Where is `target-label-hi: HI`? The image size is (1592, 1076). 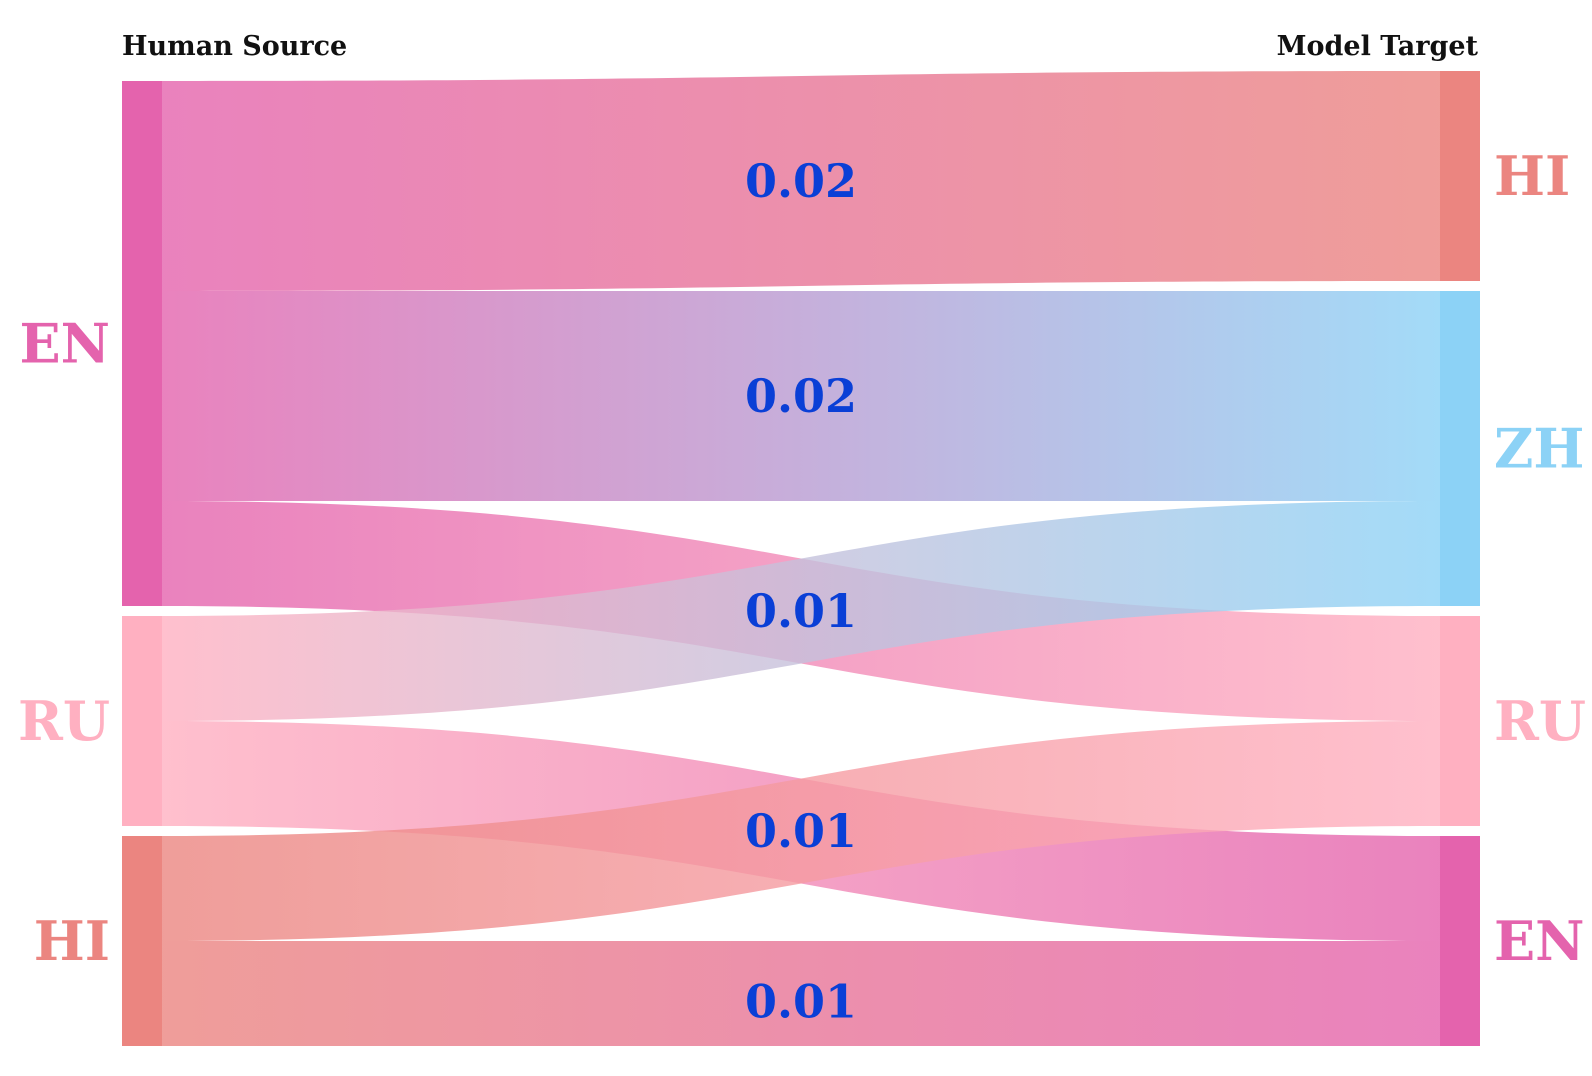
target-label-hi: HI is located at coordinates (1532, 176).